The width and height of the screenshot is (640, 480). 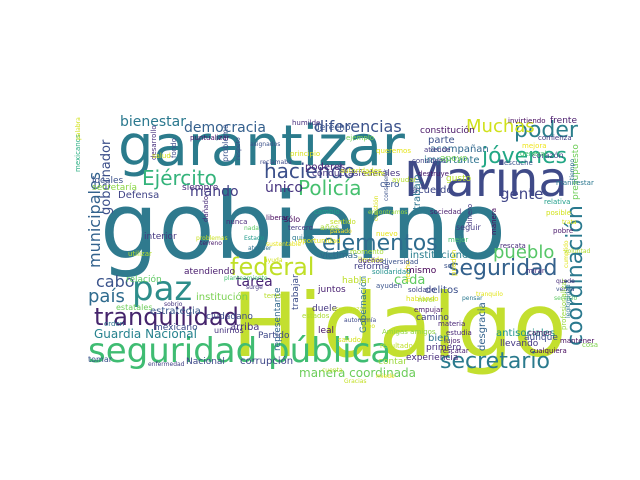 What do you see at coordinates (452, 341) in the screenshot?
I see `word-lujos: lujos` at bounding box center [452, 341].